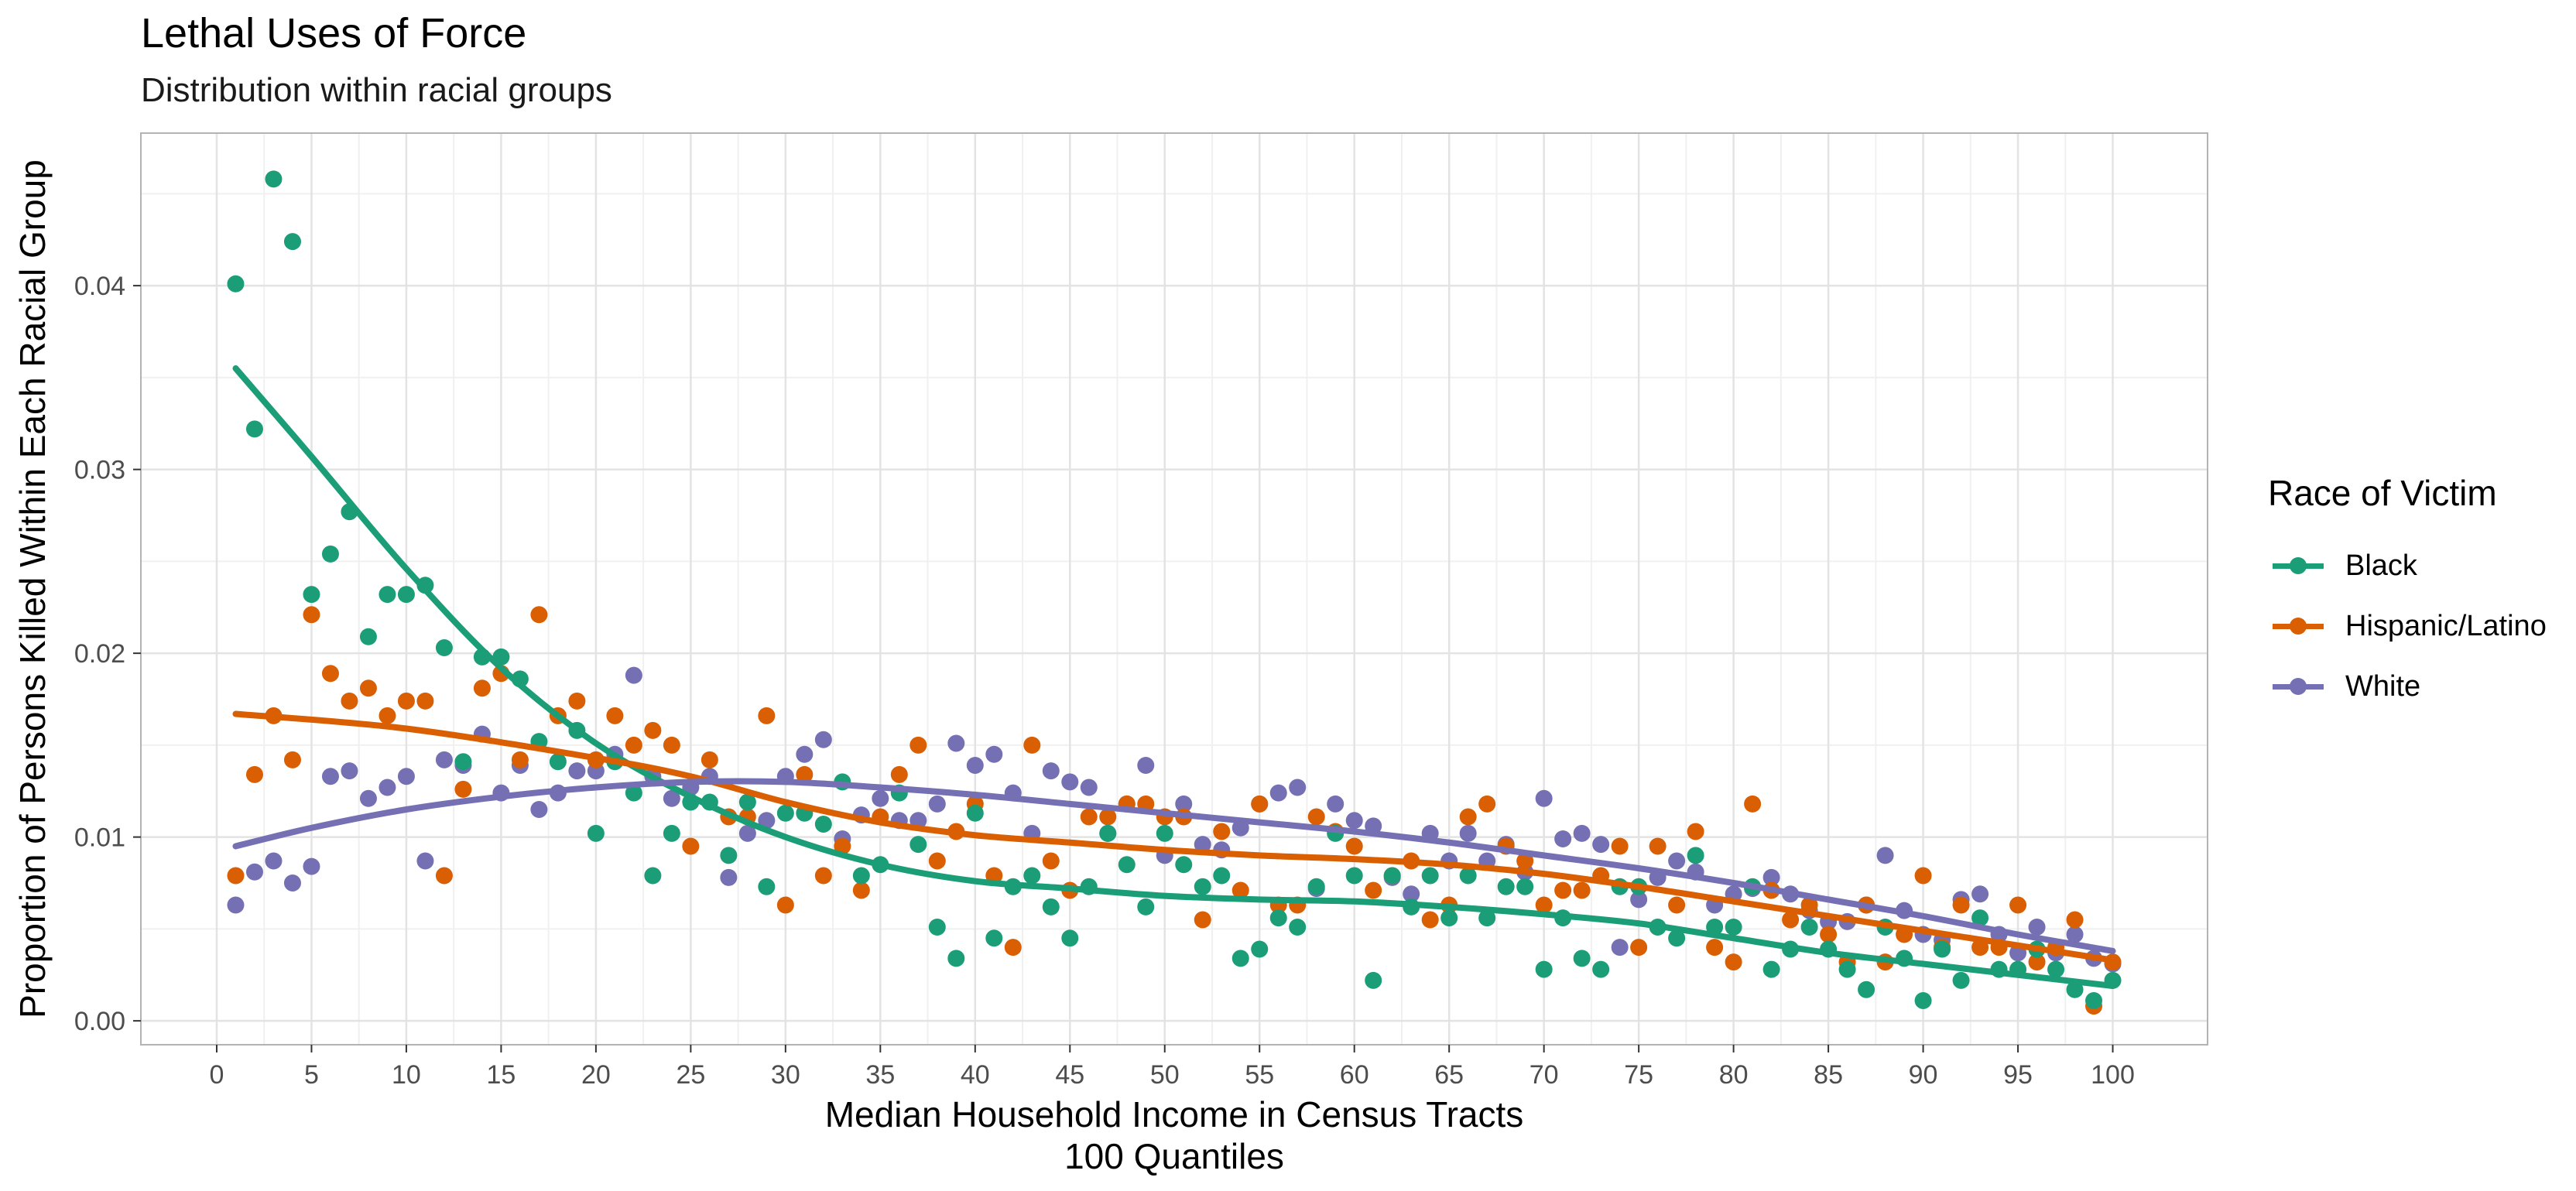 This screenshot has width=2576, height=1191. Describe the element at coordinates (2298, 626) in the screenshot. I see `legend-key-hispanic-latino` at that location.